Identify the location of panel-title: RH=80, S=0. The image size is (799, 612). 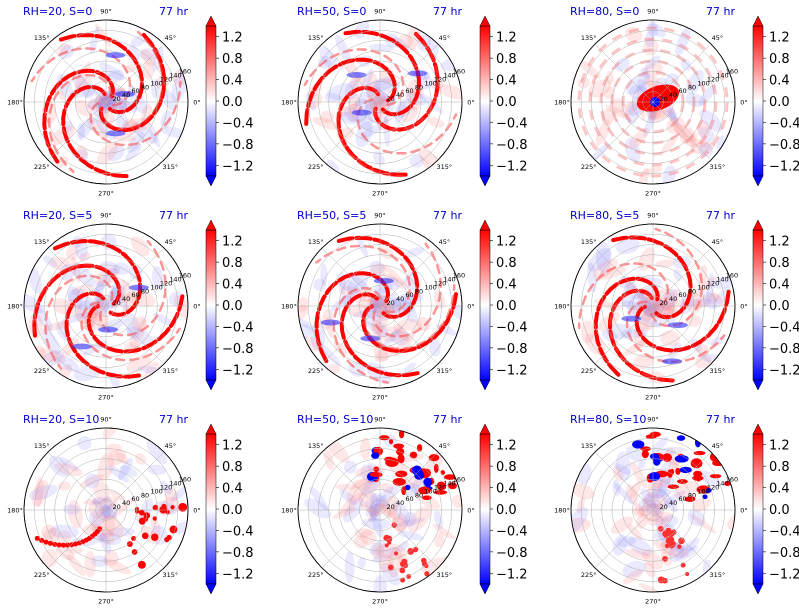
(604, 11).